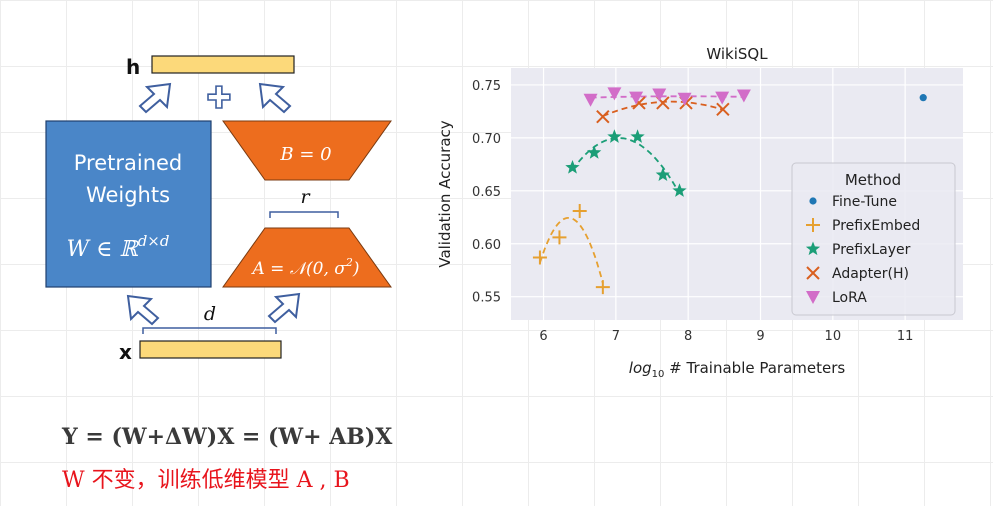 This screenshot has height=506, width=993. Describe the element at coordinates (128, 163) in the screenshot. I see `pretrained-label-line1: Pretrained` at that location.